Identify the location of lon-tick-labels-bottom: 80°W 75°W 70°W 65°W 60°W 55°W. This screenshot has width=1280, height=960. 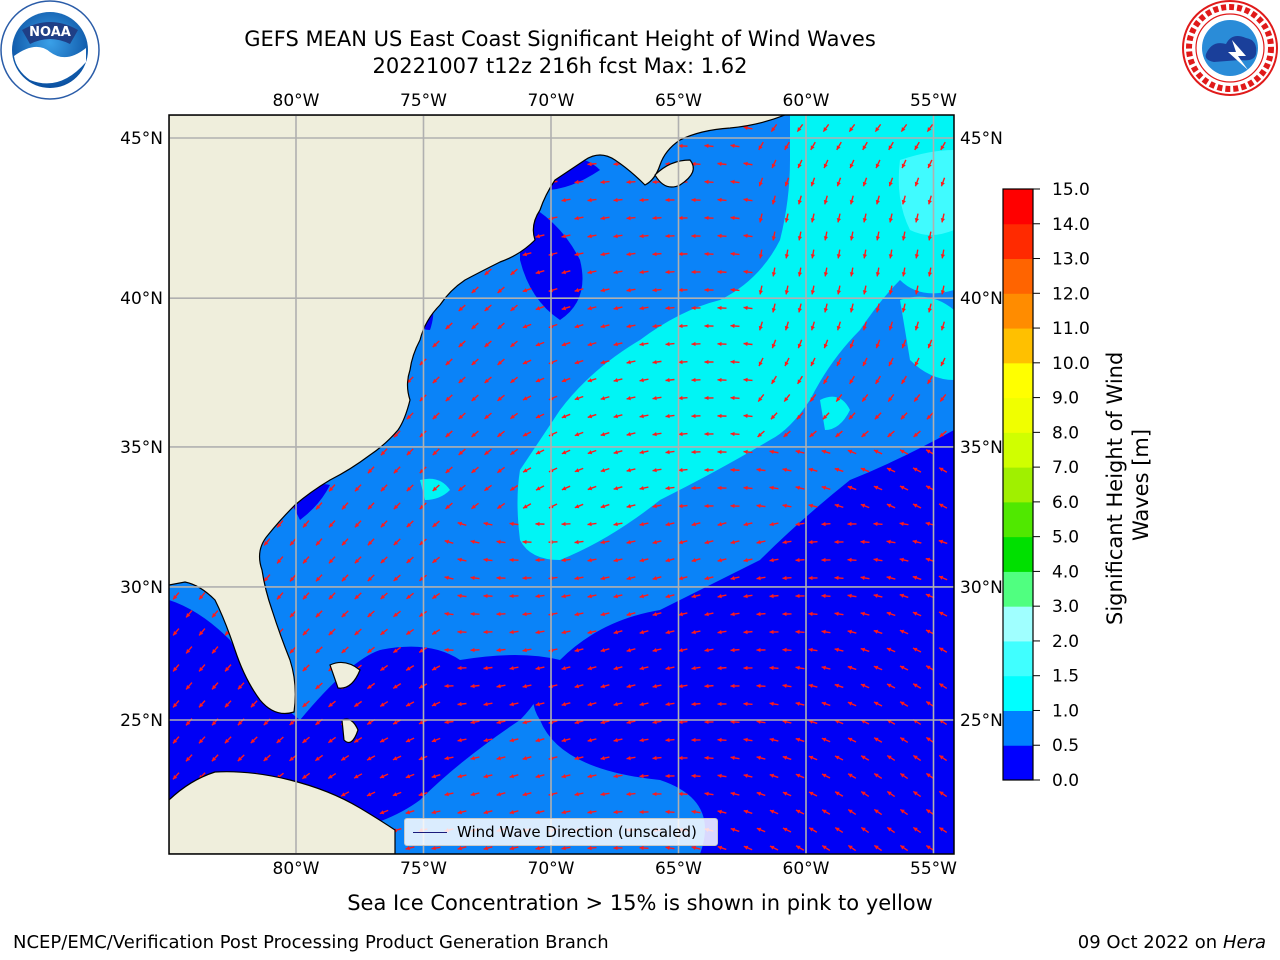
(615, 869).